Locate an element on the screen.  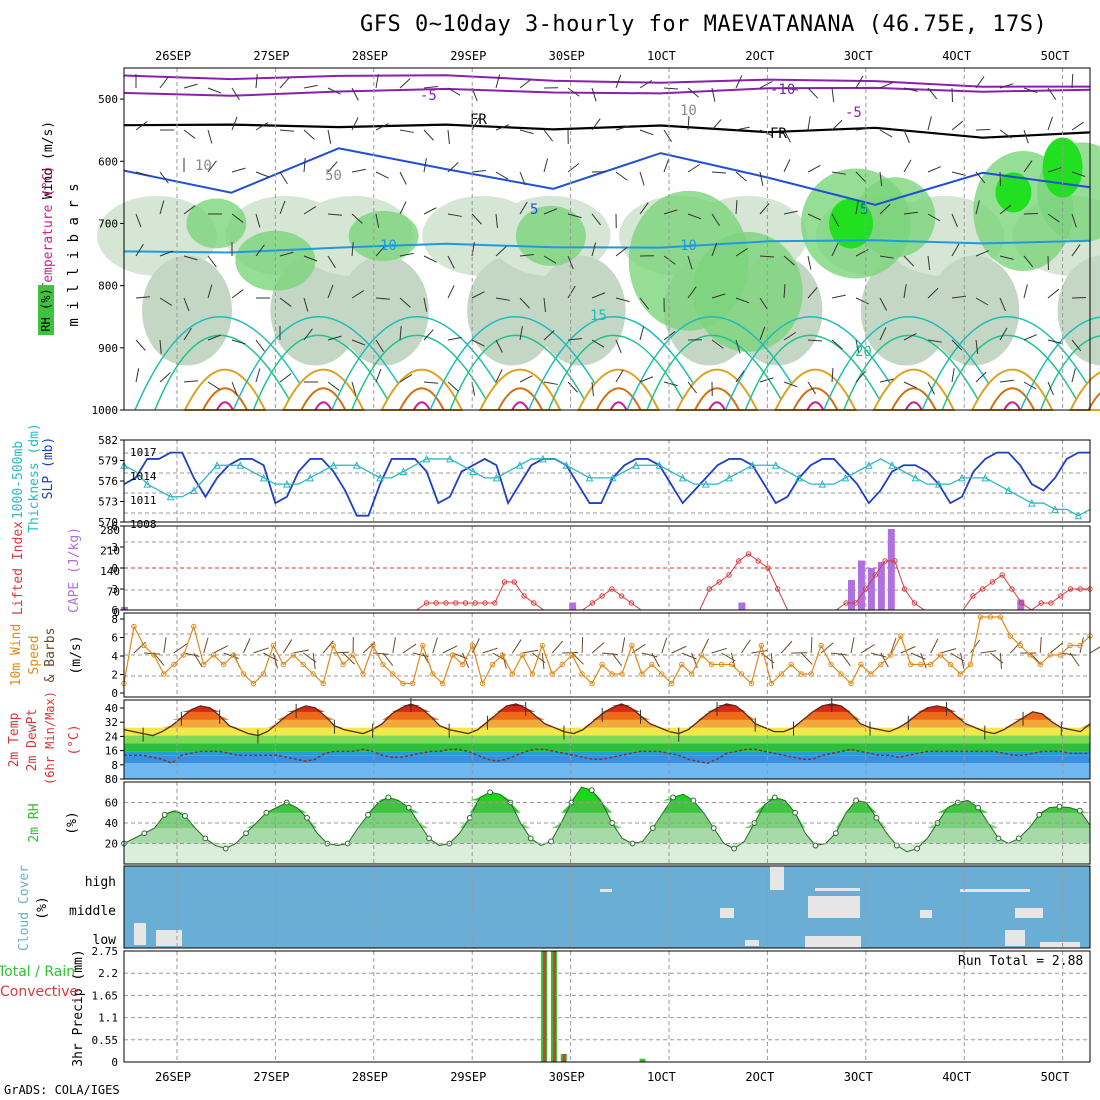
pressure-tick-label: 600 is located at coordinates (108, 161).